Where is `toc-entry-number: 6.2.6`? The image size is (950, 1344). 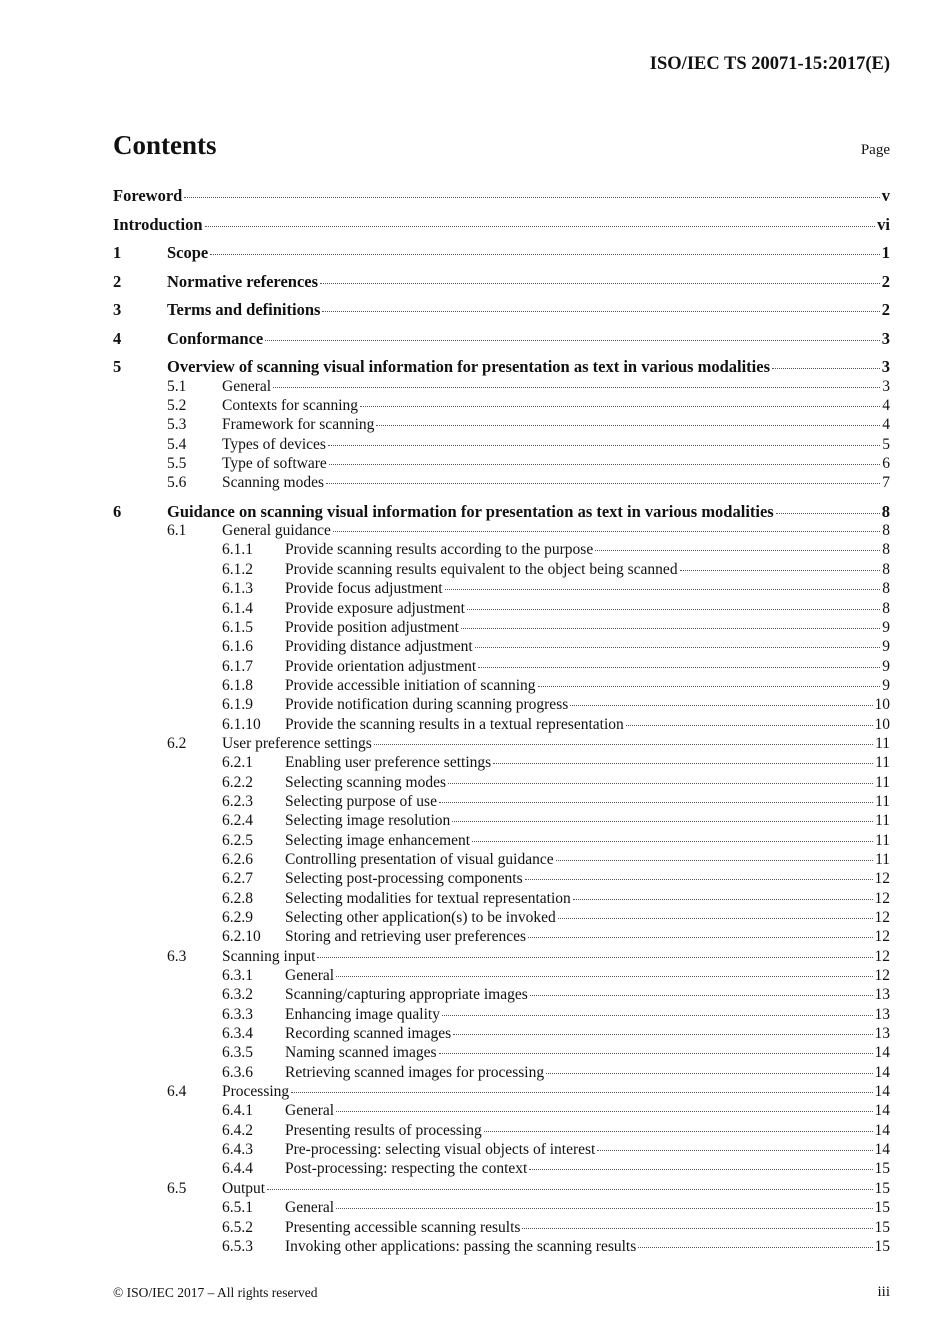 toc-entry-number: 6.2.6 is located at coordinates (237, 859).